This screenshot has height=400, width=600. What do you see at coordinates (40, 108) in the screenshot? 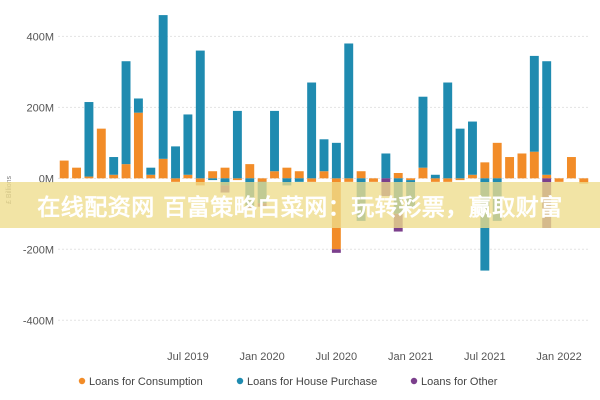
I see `y-tick-label: 200M` at bounding box center [40, 108].